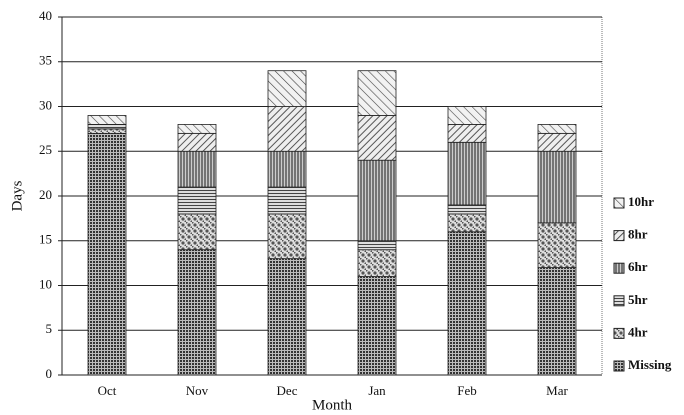 The image size is (684, 415). Describe the element at coordinates (650, 364) in the screenshot. I see `legend-text: Missing` at that location.